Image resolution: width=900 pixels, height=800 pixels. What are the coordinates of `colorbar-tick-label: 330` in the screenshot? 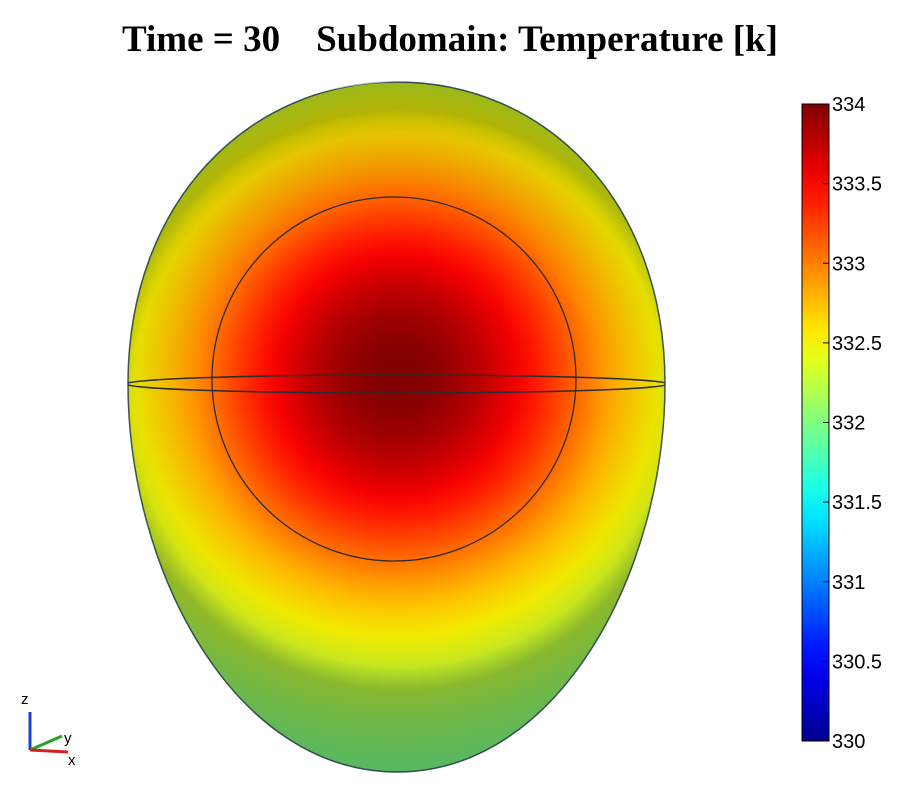 It's located at (848, 742).